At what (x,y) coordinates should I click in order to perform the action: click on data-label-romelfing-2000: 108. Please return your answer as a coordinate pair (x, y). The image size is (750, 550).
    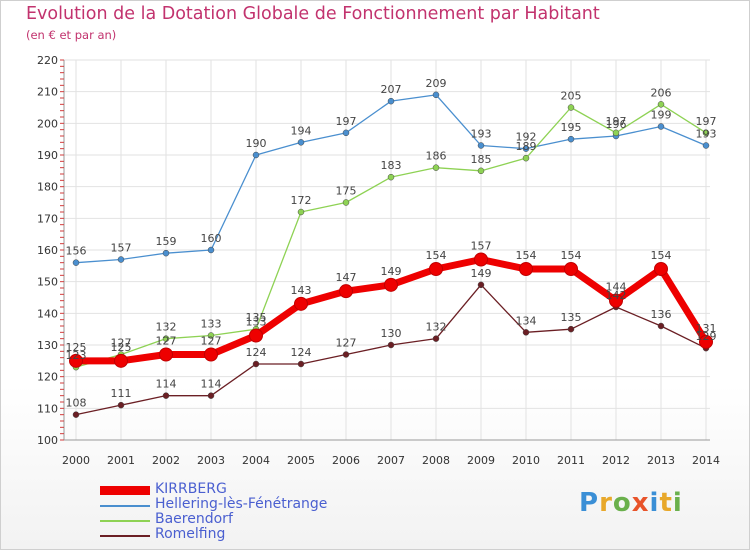
    Looking at the image, I should click on (76, 403).